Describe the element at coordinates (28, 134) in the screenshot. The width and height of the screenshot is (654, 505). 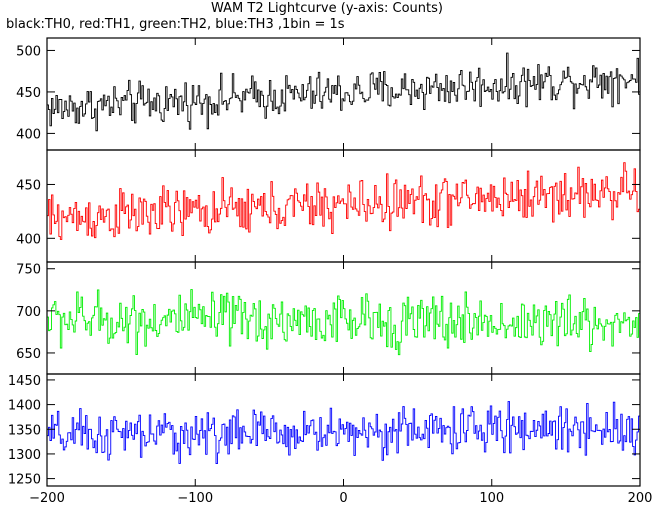
I see `y-tick-label-th0: 400` at that location.